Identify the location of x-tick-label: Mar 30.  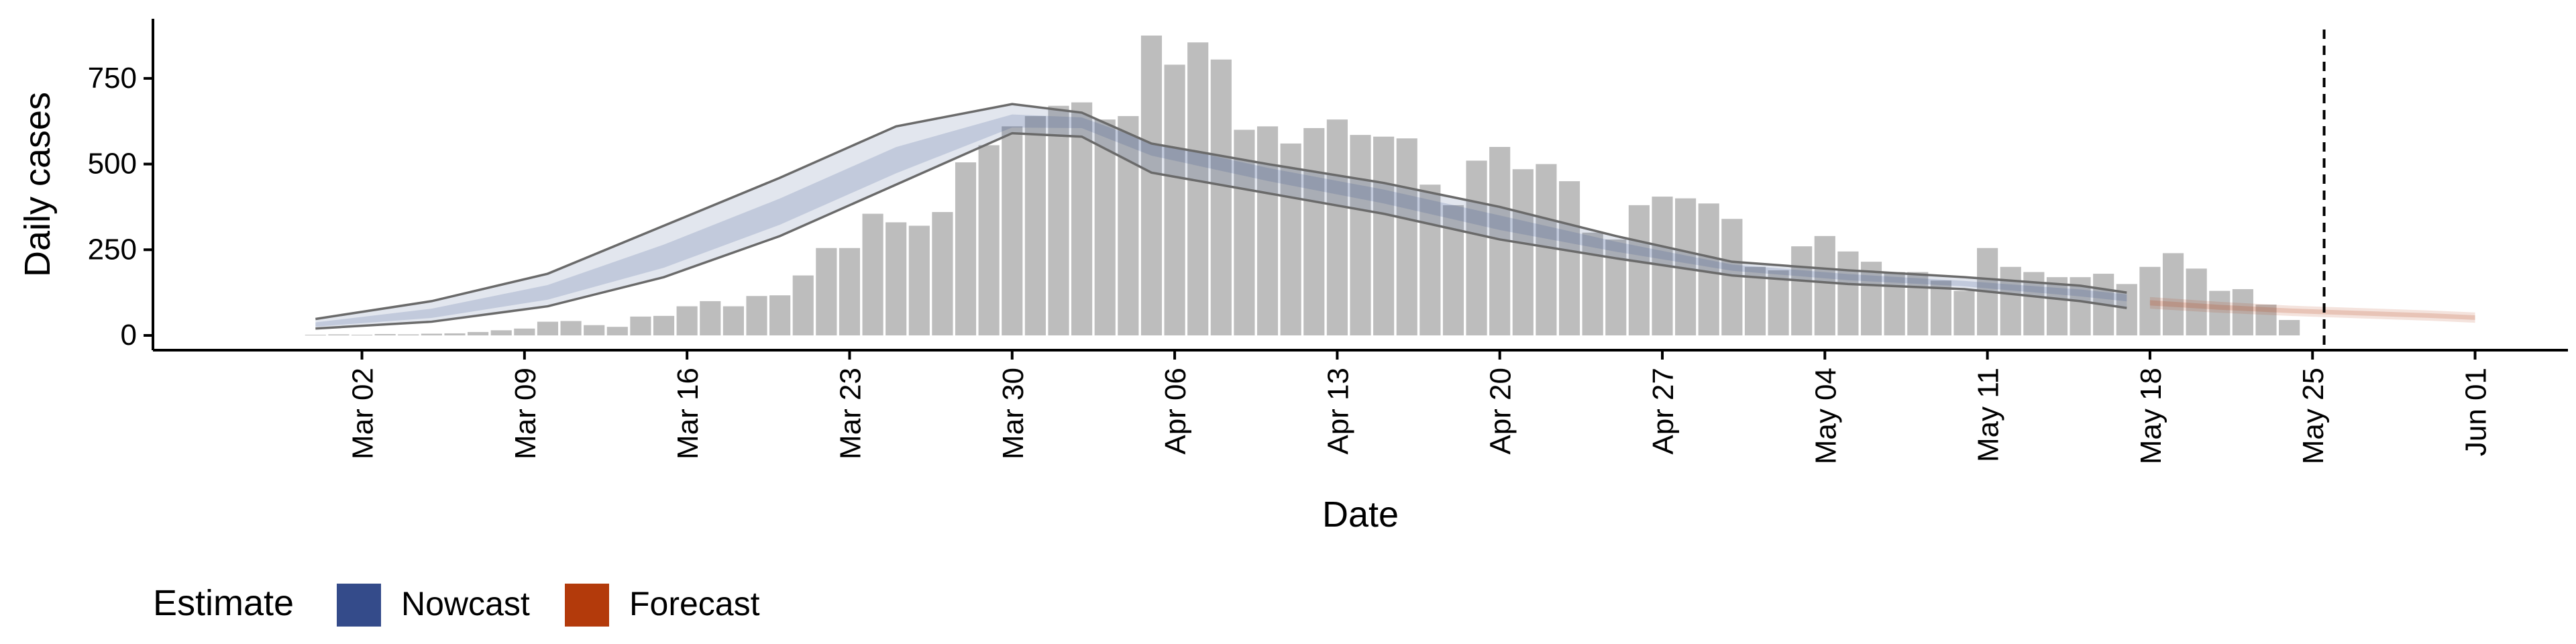
(1013, 414).